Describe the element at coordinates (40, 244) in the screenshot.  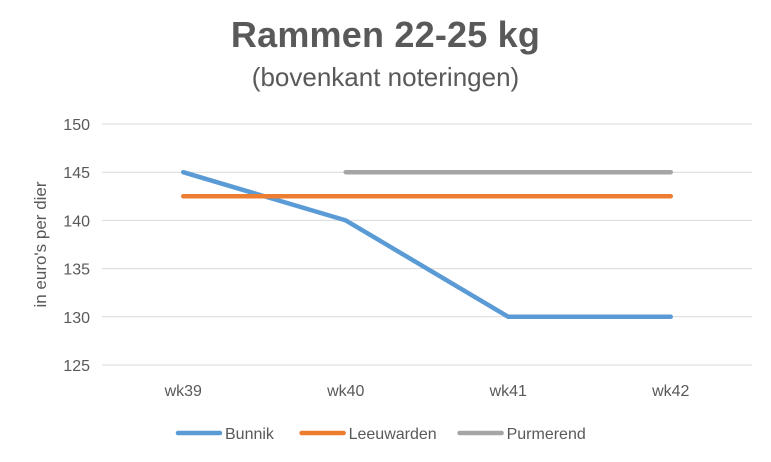
I see `y-axis-title: in euro's per dier` at that location.